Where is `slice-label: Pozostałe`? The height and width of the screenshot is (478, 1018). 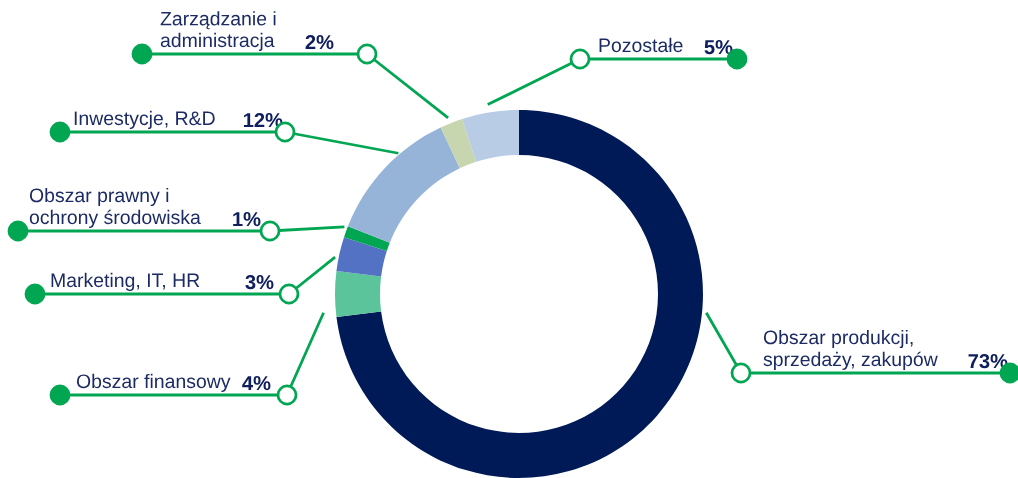 slice-label: Pozostałe is located at coordinates (641, 45).